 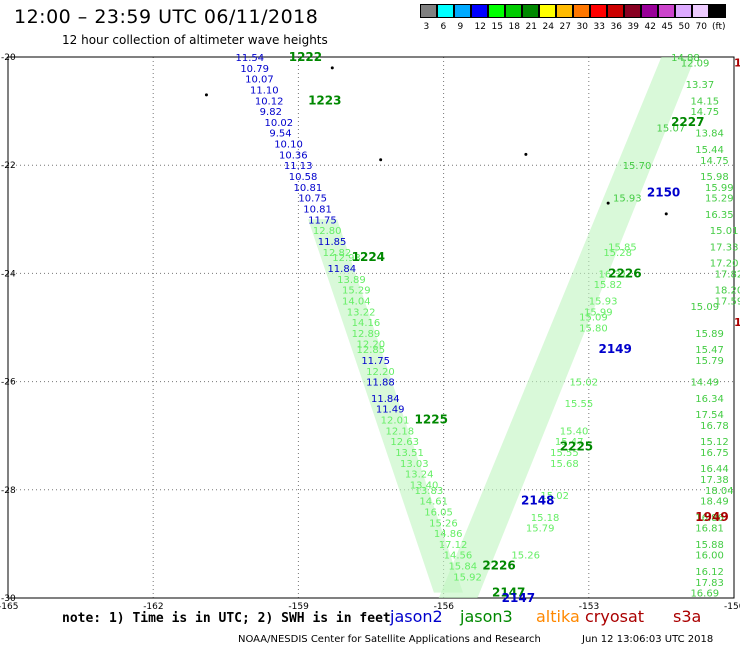 I want to click on legend-label: 3, so click(x=426, y=27).